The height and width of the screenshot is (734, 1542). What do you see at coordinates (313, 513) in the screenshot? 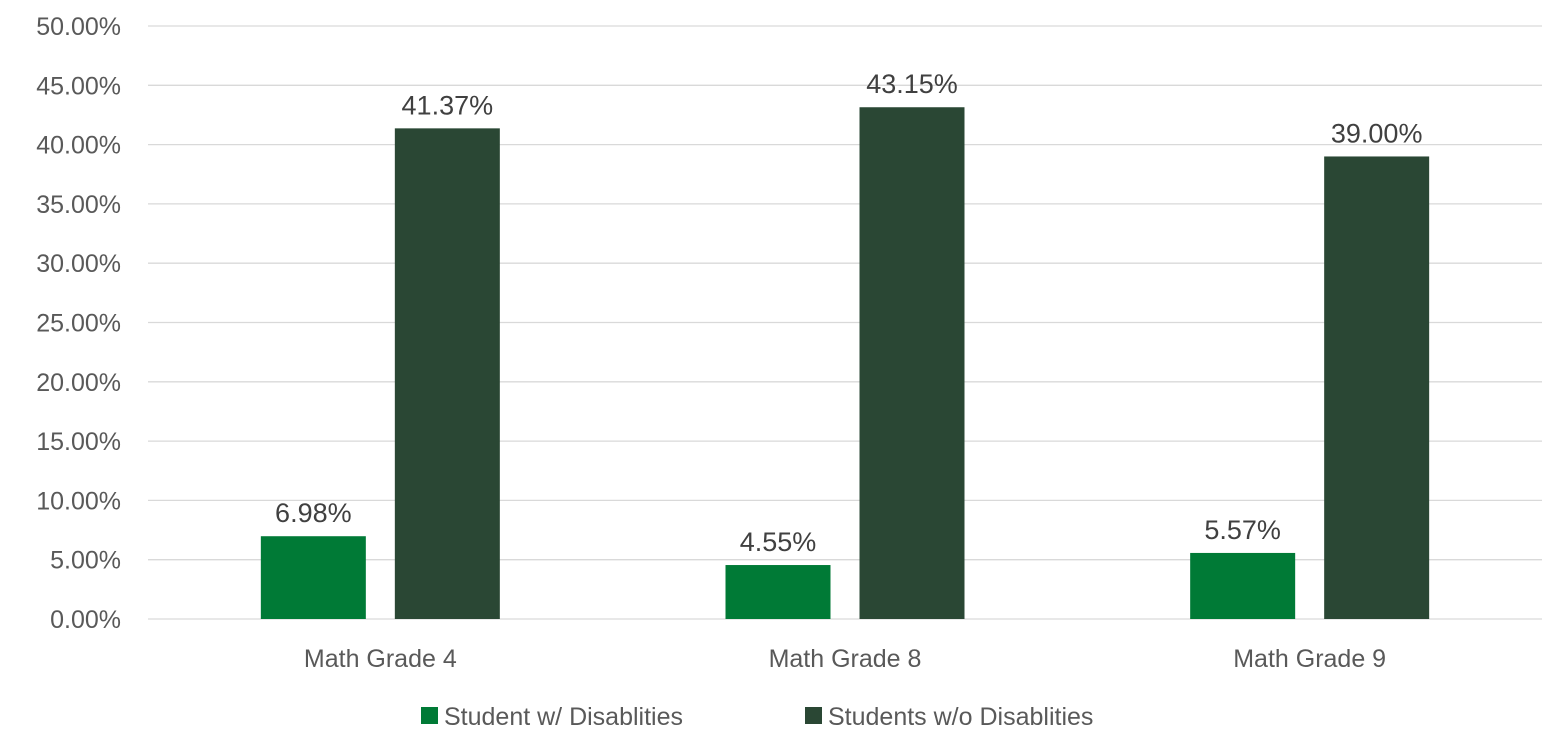
I see `data-label: 6.98%` at bounding box center [313, 513].